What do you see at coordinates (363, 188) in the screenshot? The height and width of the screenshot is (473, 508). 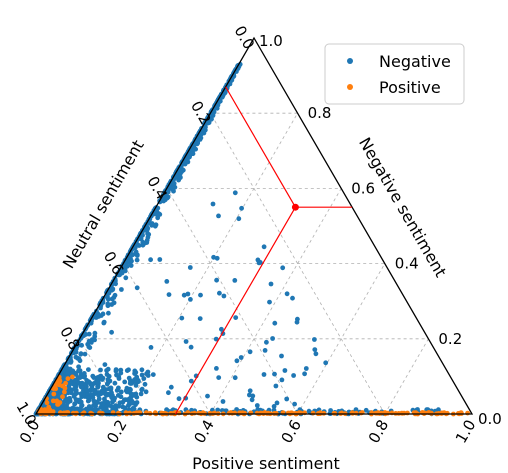 I see `right-tick-3: 0.6` at bounding box center [363, 188].